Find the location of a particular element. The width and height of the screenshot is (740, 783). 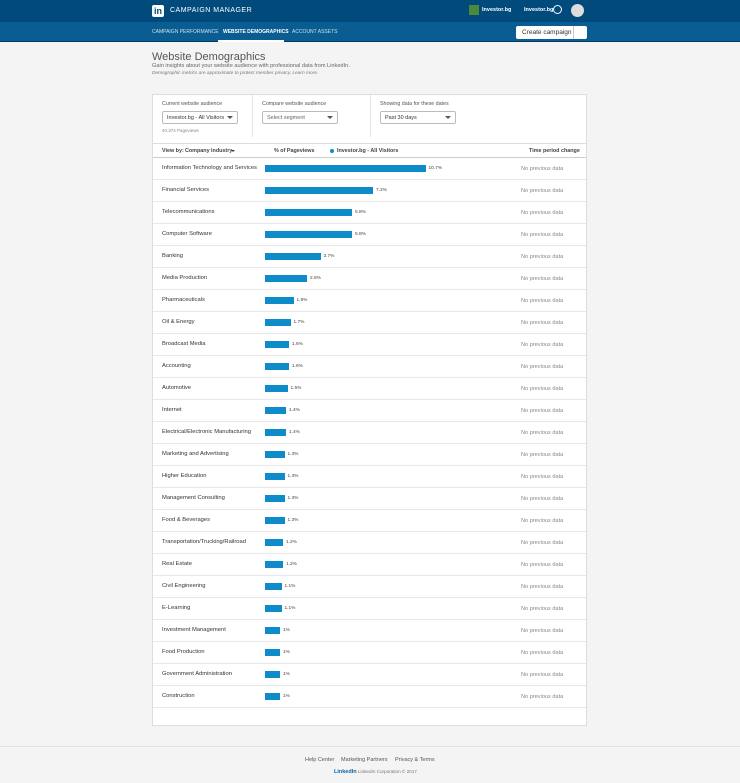

table-row: Media Production 2.8% No previous data is located at coordinates (369, 279).